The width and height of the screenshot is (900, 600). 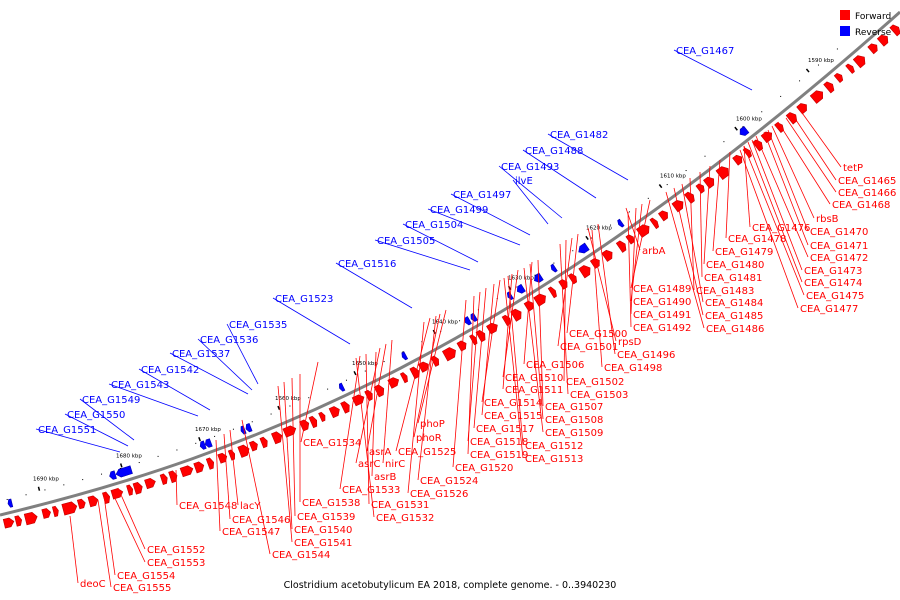 What do you see at coordinates (449, 481) in the screenshot?
I see `gene-label: CEA_G1524` at bounding box center [449, 481].